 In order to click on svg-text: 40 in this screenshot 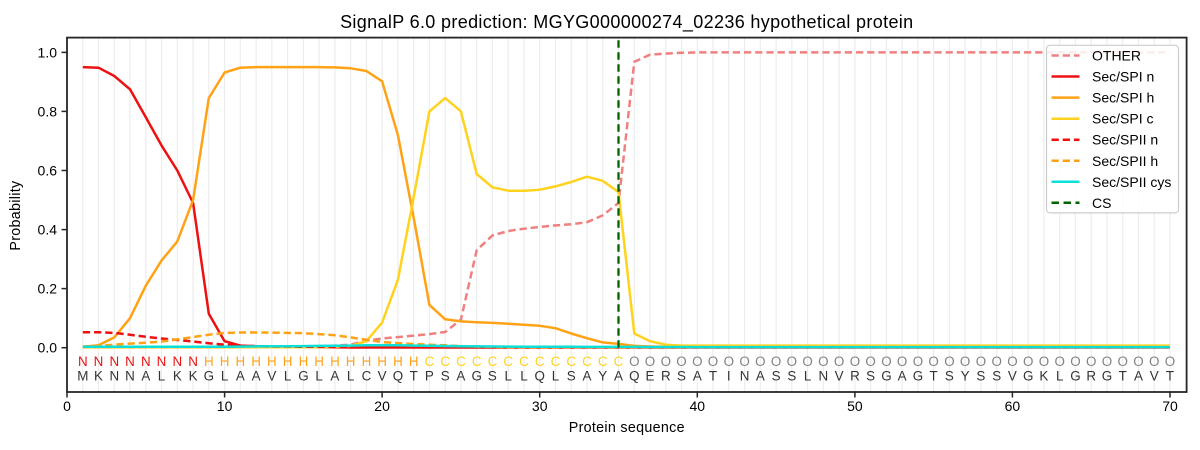, I will do `click(698, 406)`.